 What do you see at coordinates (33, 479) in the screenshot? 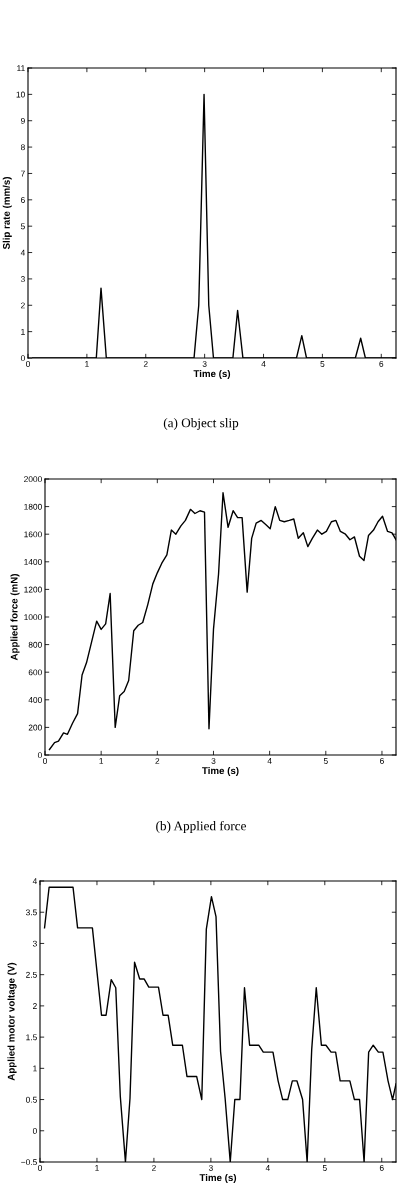
I see `y-tick-label: 2000` at bounding box center [33, 479].